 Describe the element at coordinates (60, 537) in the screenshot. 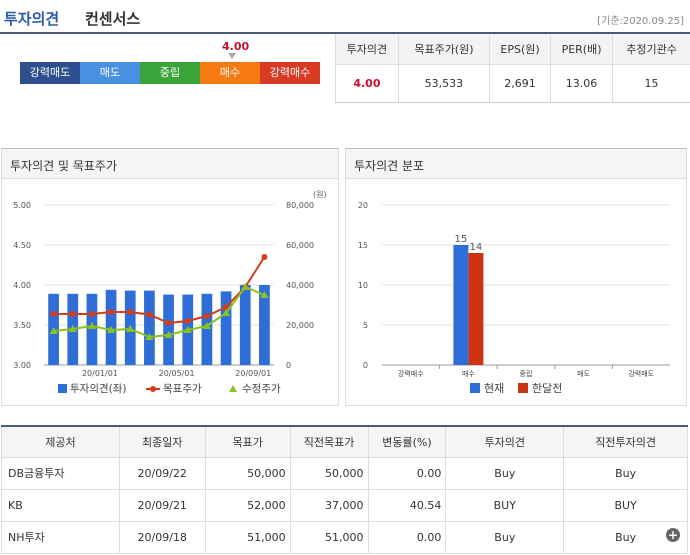

I see `table-cell: NH투자` at that location.